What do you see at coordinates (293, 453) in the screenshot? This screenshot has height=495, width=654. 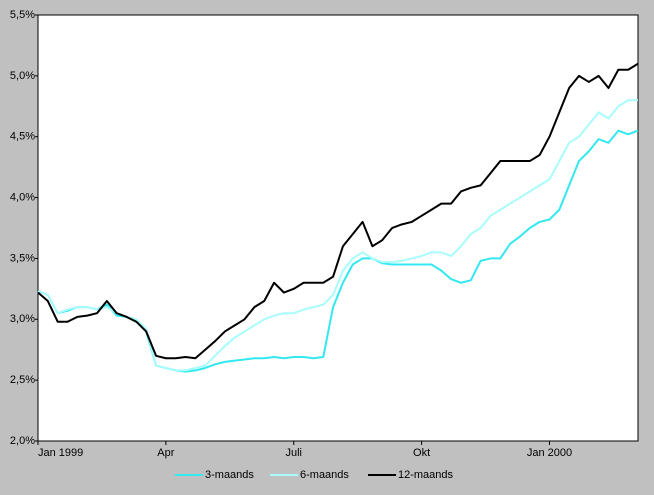 I see `x-tick-label: Juli` at bounding box center [293, 453].